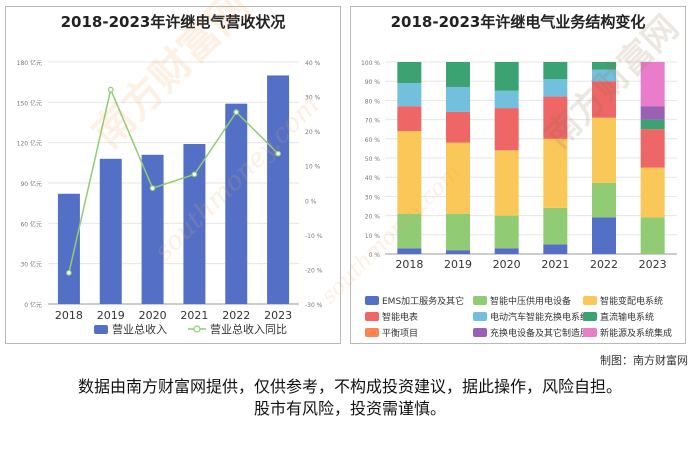  I want to click on left-axis-tick-label: 60 亿元, so click(31, 224).